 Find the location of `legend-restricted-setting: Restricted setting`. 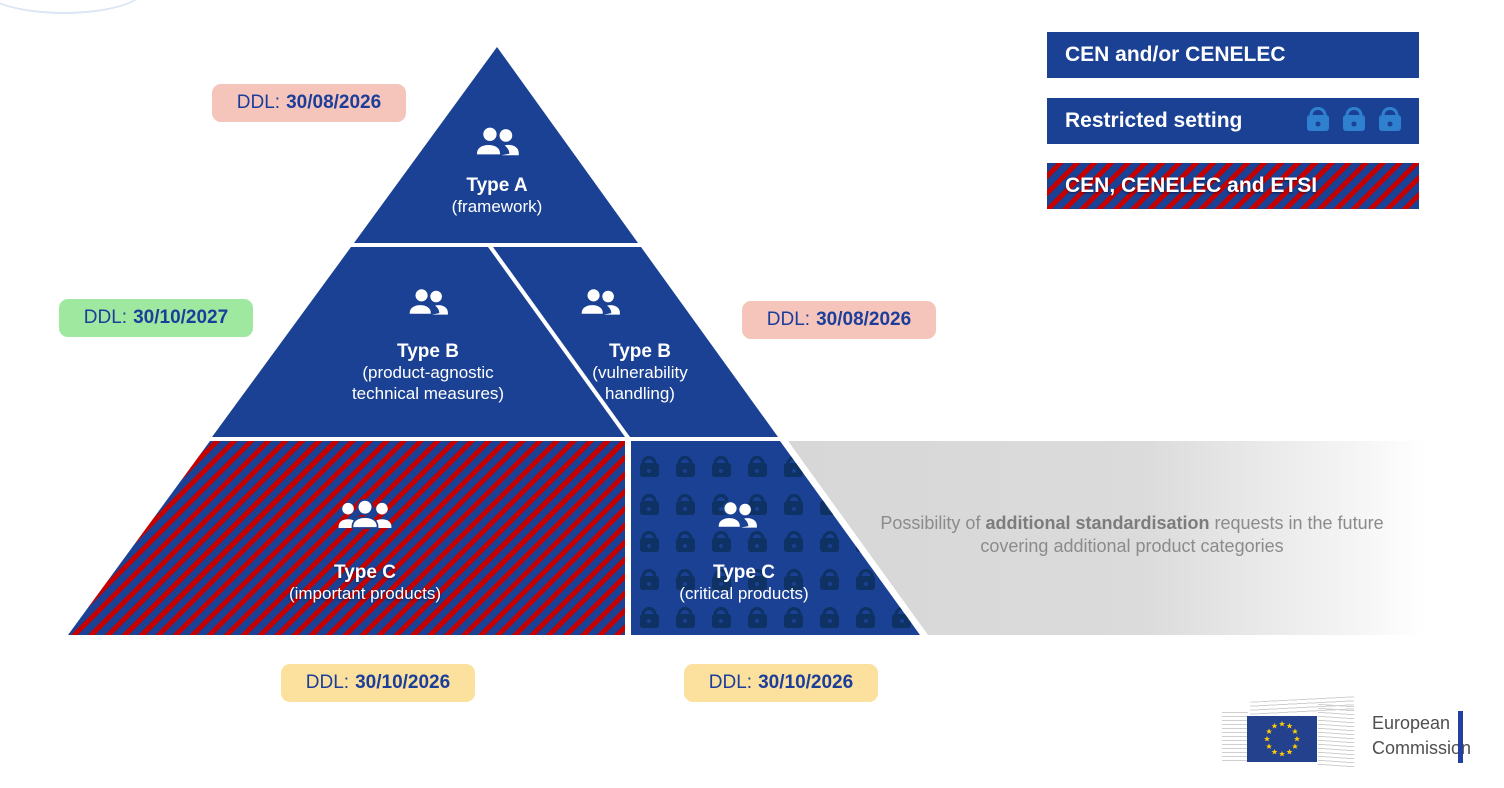

legend-restricted-setting: Restricted setting is located at coordinates (1233, 121).